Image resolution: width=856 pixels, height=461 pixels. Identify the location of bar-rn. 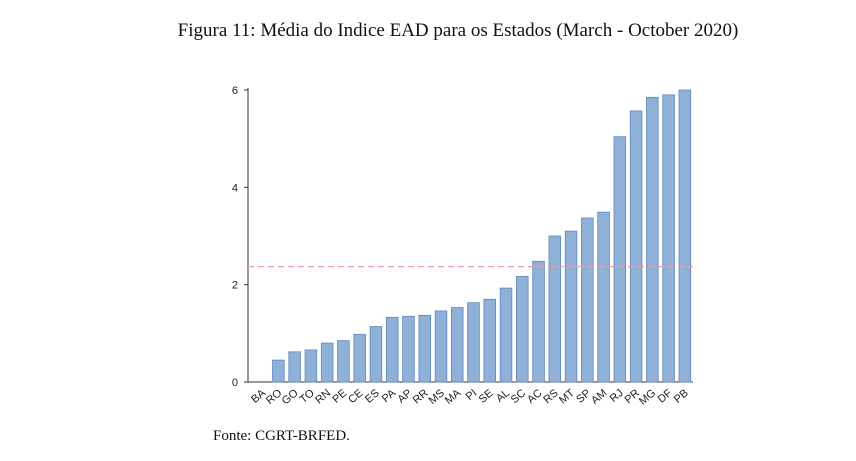
(327, 362).